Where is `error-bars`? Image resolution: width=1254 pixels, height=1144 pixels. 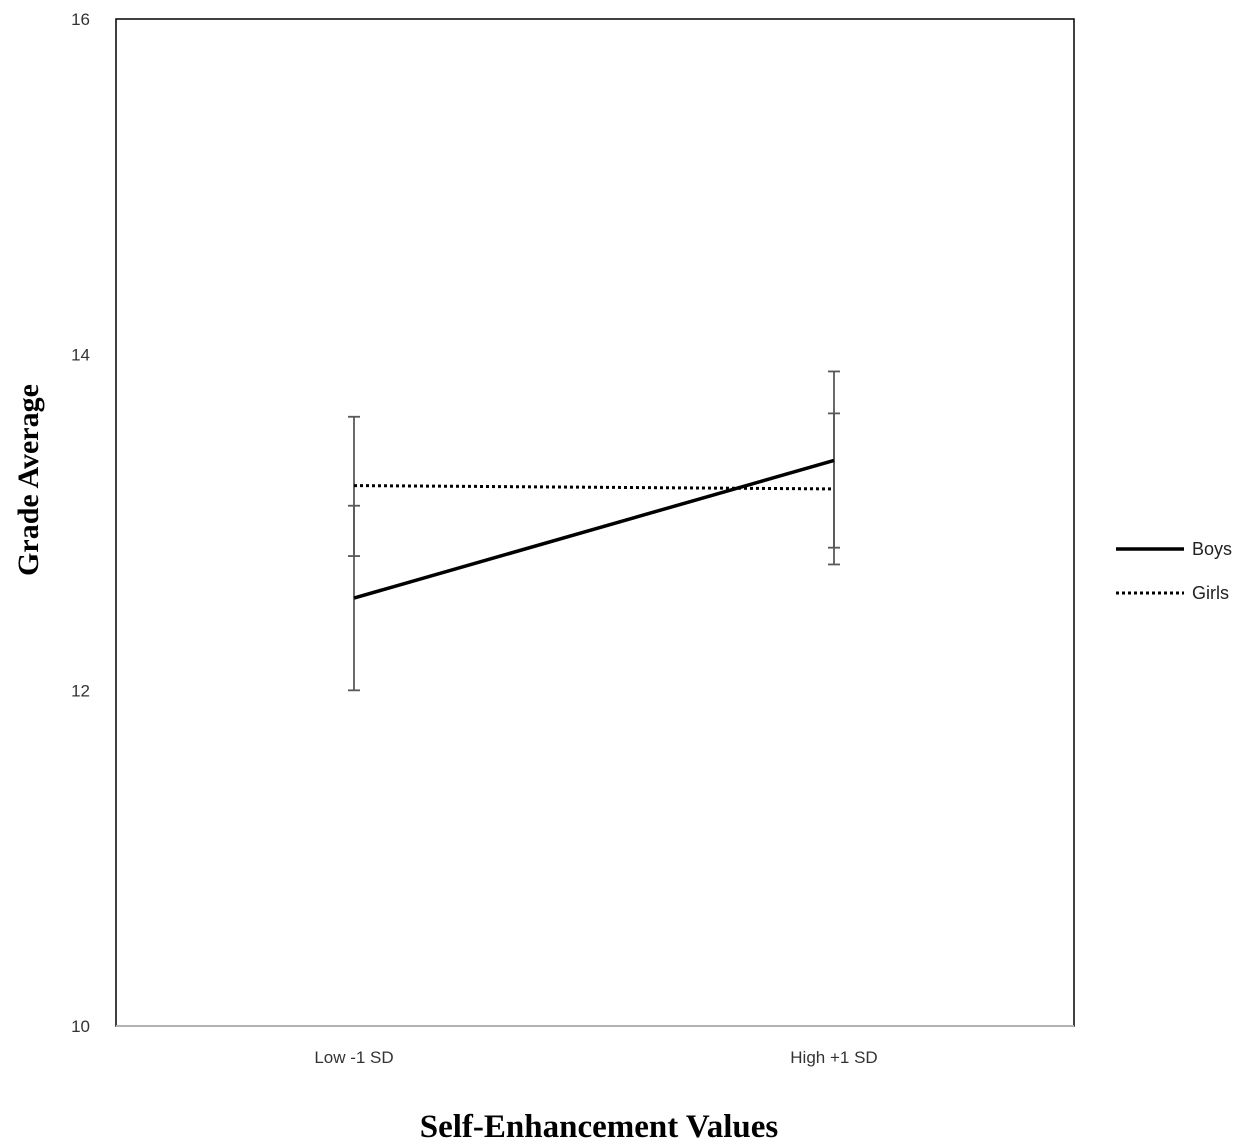
error-bars is located at coordinates (594, 531).